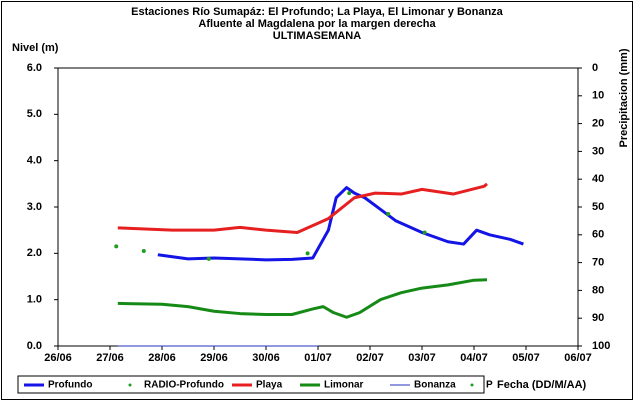 Image resolution: width=635 pixels, height=402 pixels. I want to click on y2-tick-label: 50, so click(598, 207).